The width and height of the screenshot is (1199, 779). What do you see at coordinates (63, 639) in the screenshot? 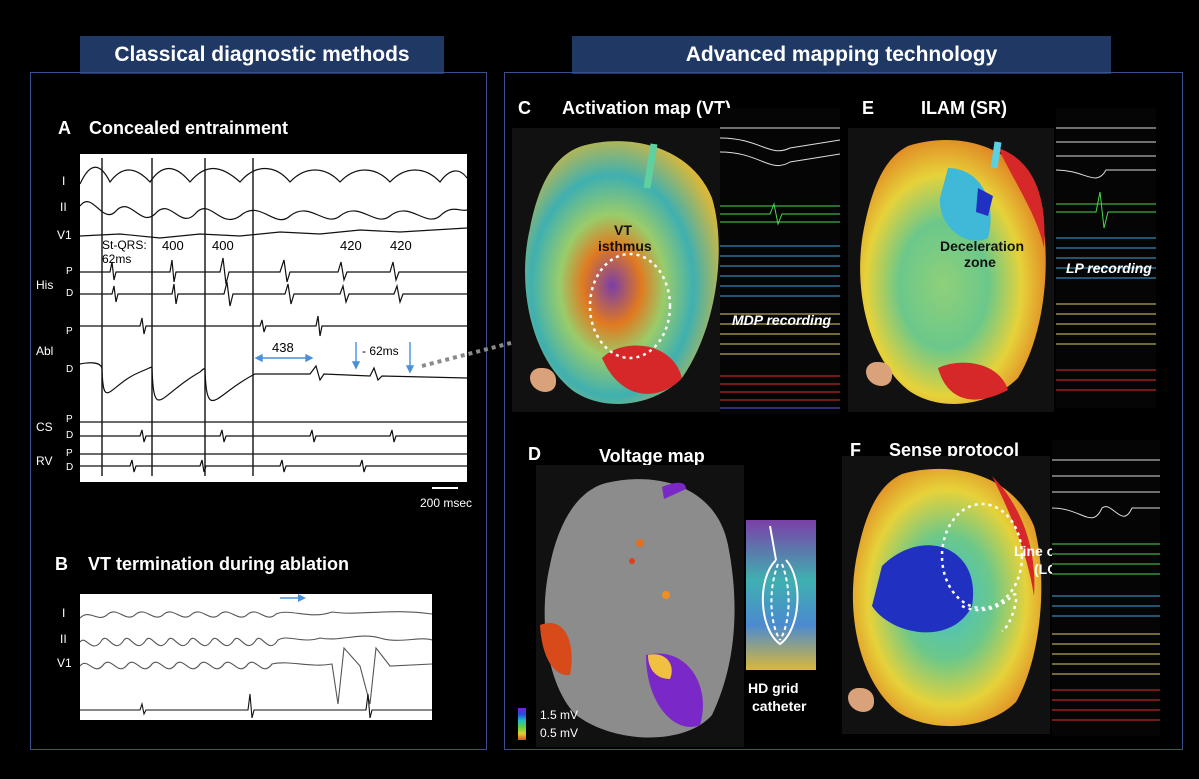
I see `b-lead-ii-label: II` at bounding box center [63, 639].